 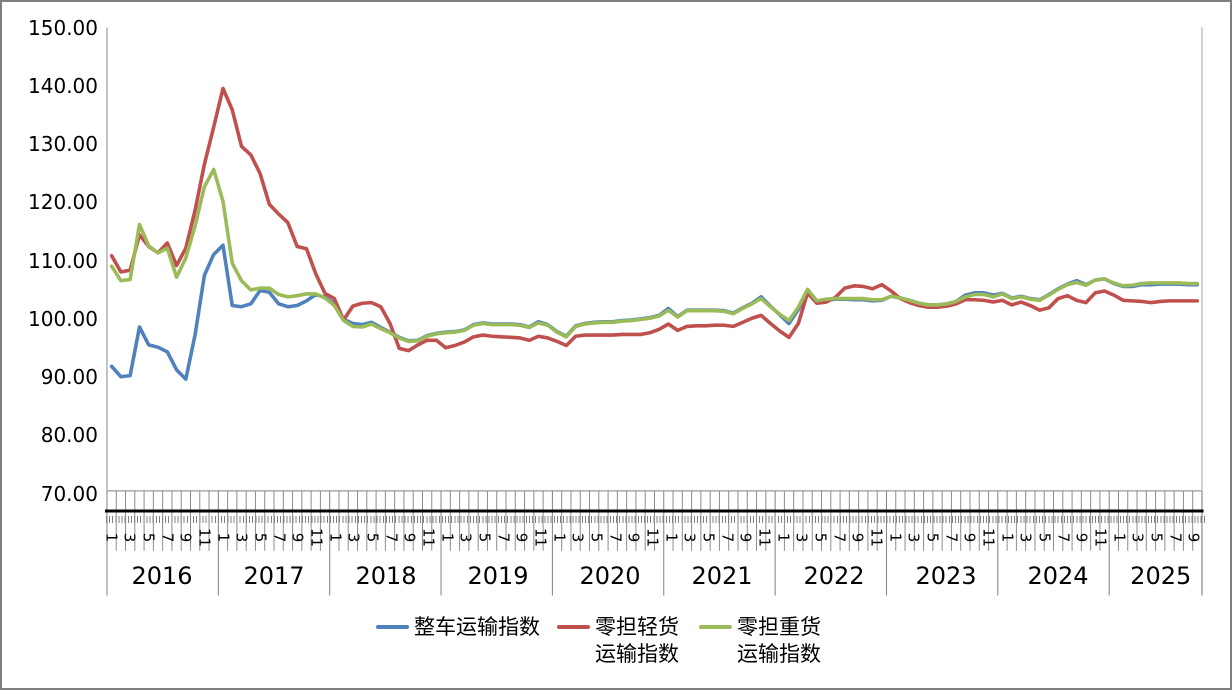 What do you see at coordinates (498, 576) in the screenshot?
I see `year-label: 2019` at bounding box center [498, 576].